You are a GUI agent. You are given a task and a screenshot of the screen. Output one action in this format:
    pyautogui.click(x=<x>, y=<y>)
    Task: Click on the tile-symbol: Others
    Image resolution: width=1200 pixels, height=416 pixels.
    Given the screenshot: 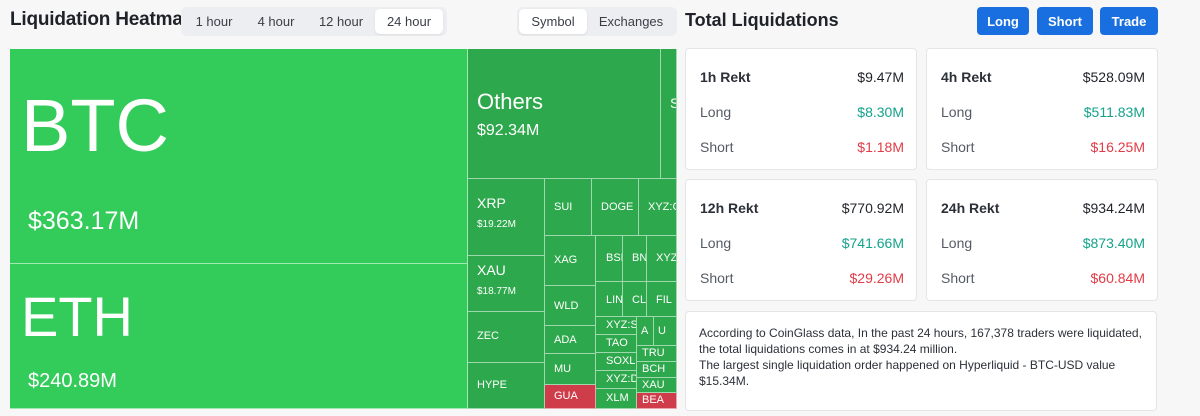 What is the action you would take?
    pyautogui.click(x=510, y=101)
    